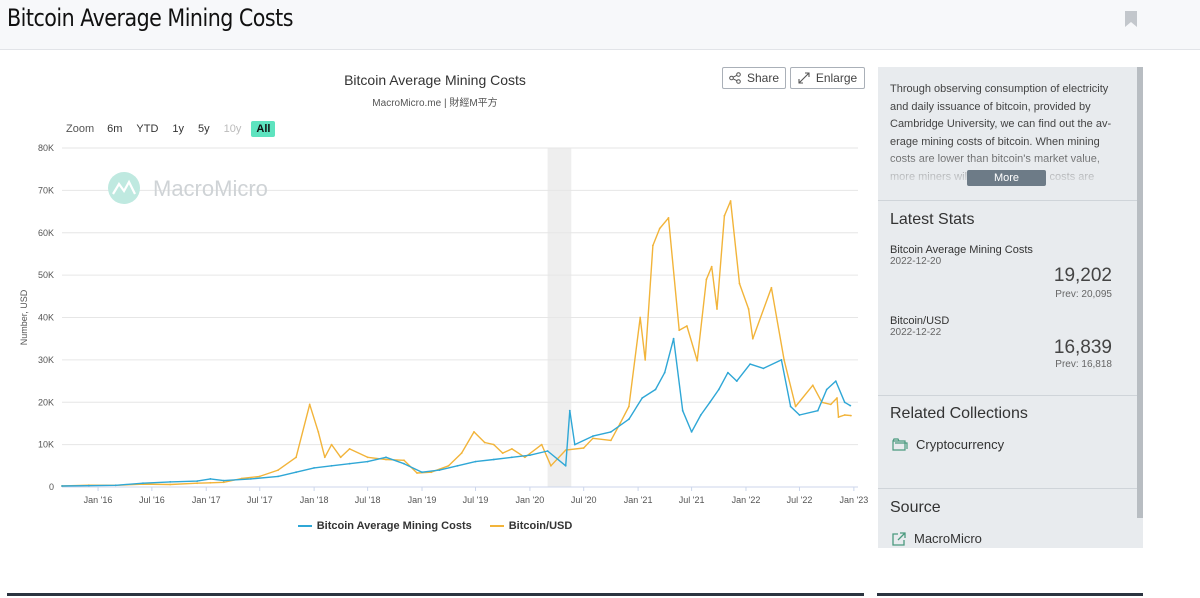 Image resolution: width=1200 pixels, height=598 pixels. What do you see at coordinates (754, 78) in the screenshot?
I see `share-button: Share` at bounding box center [754, 78].